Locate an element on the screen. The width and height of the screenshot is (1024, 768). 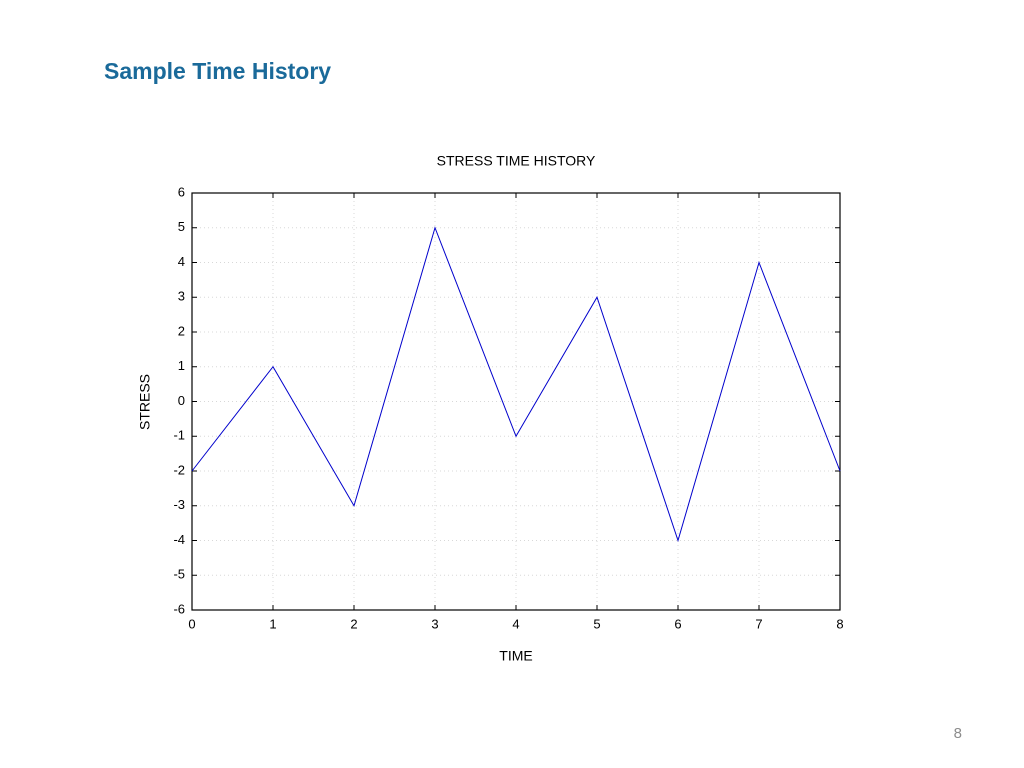
page-number: 8 is located at coordinates (958, 733).